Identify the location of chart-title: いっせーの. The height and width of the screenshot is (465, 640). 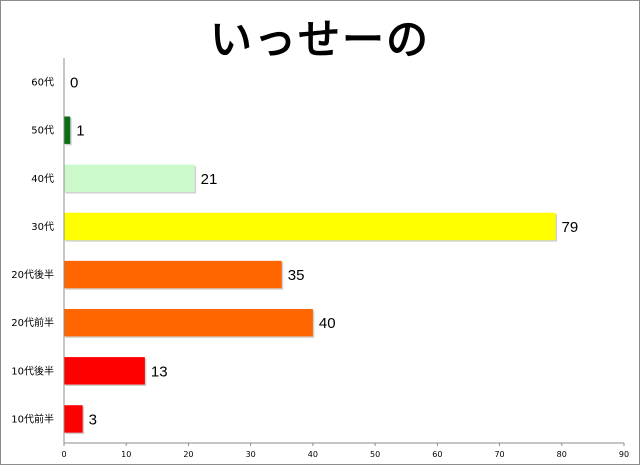
(319, 39).